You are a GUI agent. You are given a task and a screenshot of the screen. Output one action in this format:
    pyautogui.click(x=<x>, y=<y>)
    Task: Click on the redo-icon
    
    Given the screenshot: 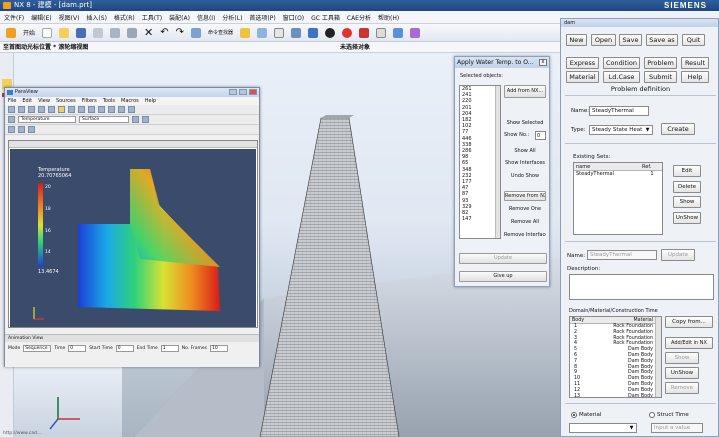 What is the action you would take?
    pyautogui.click(x=51, y=109)
    